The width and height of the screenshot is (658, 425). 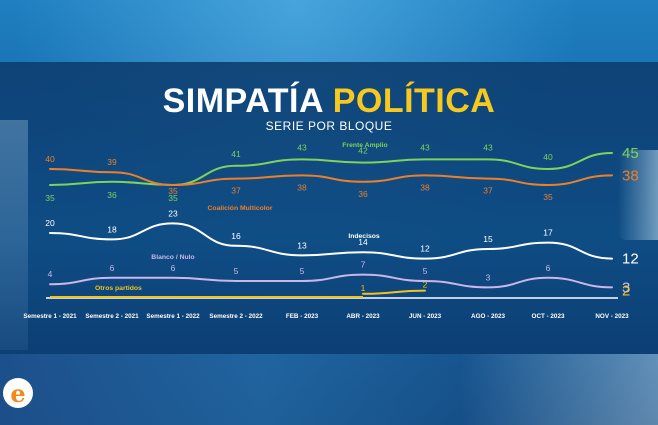 What do you see at coordinates (172, 257) in the screenshot?
I see `series-name-label: Blanco / Nulo` at bounding box center [172, 257].